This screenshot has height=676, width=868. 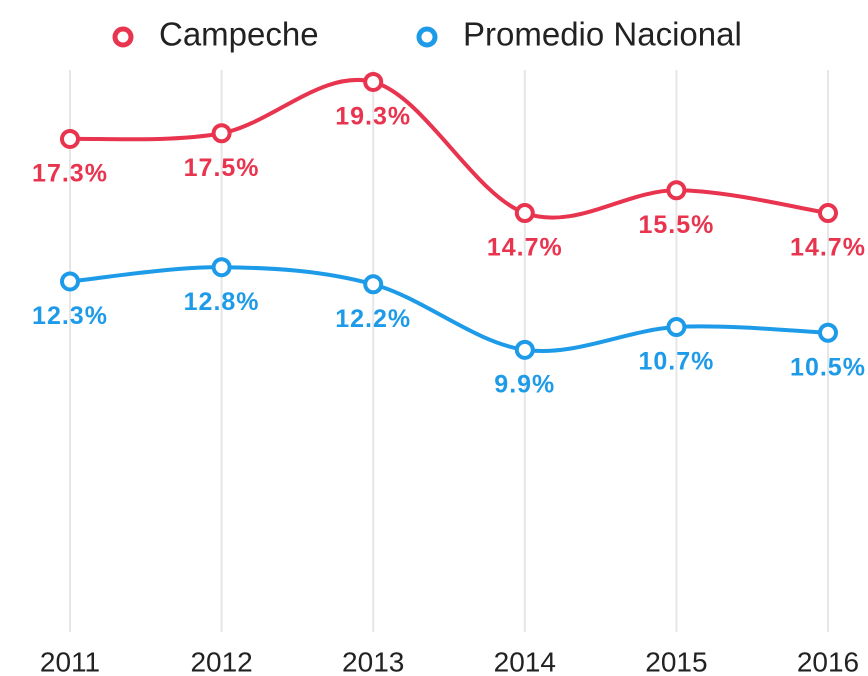 I want to click on data-label: 10.7%, so click(x=676, y=362).